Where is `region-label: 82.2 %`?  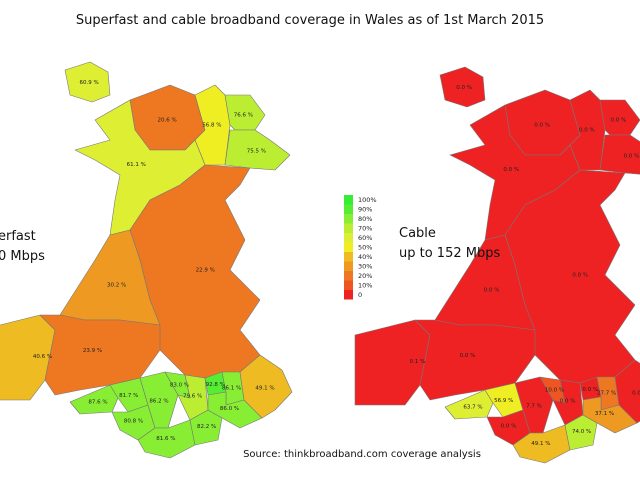
region-label: 82.2 % is located at coordinates (206, 427).